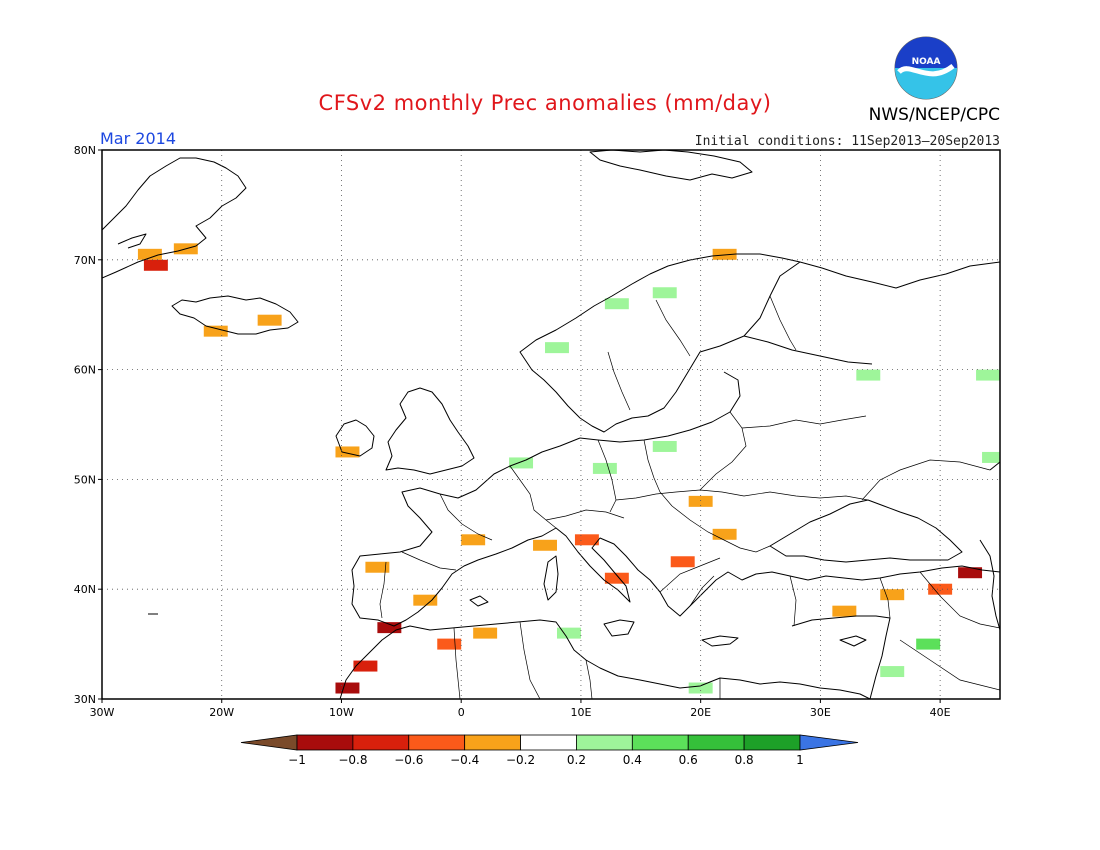 This screenshot has width=1100, height=850. What do you see at coordinates (546, 760) in the screenshot?
I see `colorbar-labels: −1 −0.8 −0.6 −0.4 −0.2 0.2 0.4 0.6 0.8 1` at bounding box center [546, 760].